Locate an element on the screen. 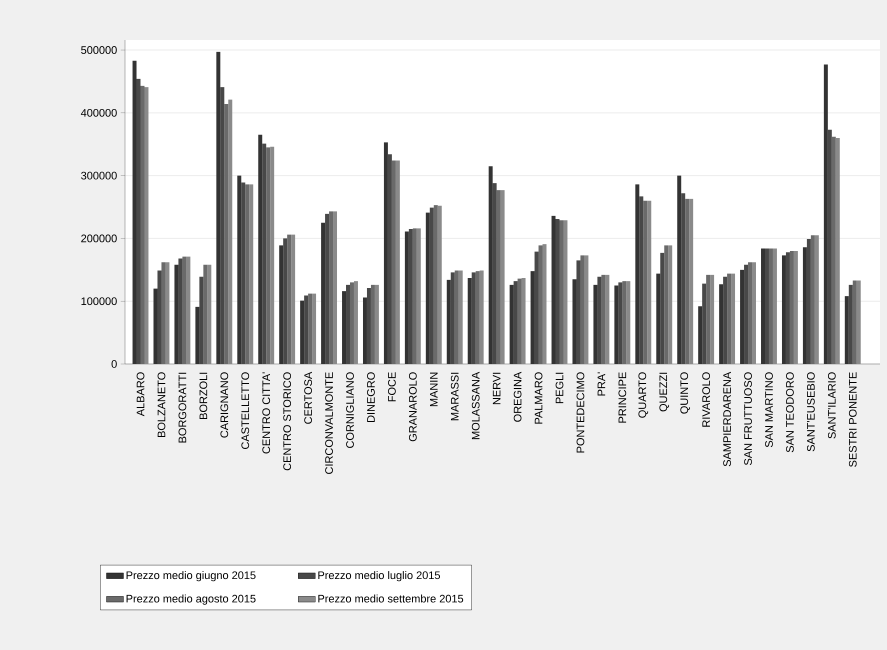 This screenshot has width=887, height=650. x-tick-label: QUINTO is located at coordinates (685, 393).